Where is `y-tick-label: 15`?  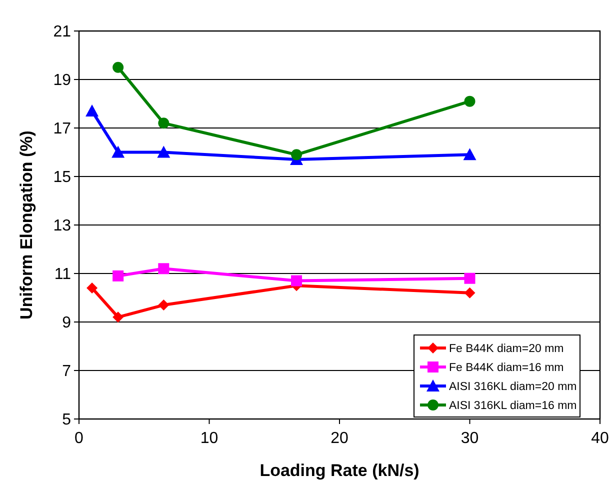 y-tick-label: 15 is located at coordinates (62, 177).